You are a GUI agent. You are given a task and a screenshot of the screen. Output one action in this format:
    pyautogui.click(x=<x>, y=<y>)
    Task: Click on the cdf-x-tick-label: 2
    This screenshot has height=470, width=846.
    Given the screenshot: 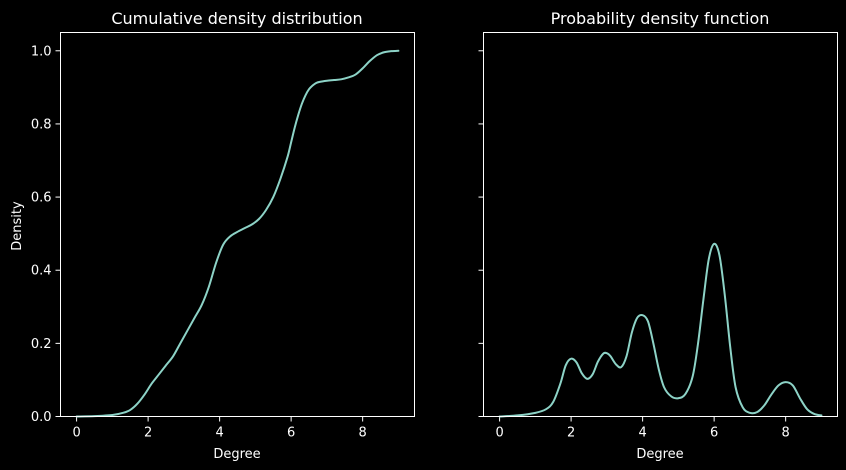 What is the action you would take?
    pyautogui.click(x=148, y=433)
    